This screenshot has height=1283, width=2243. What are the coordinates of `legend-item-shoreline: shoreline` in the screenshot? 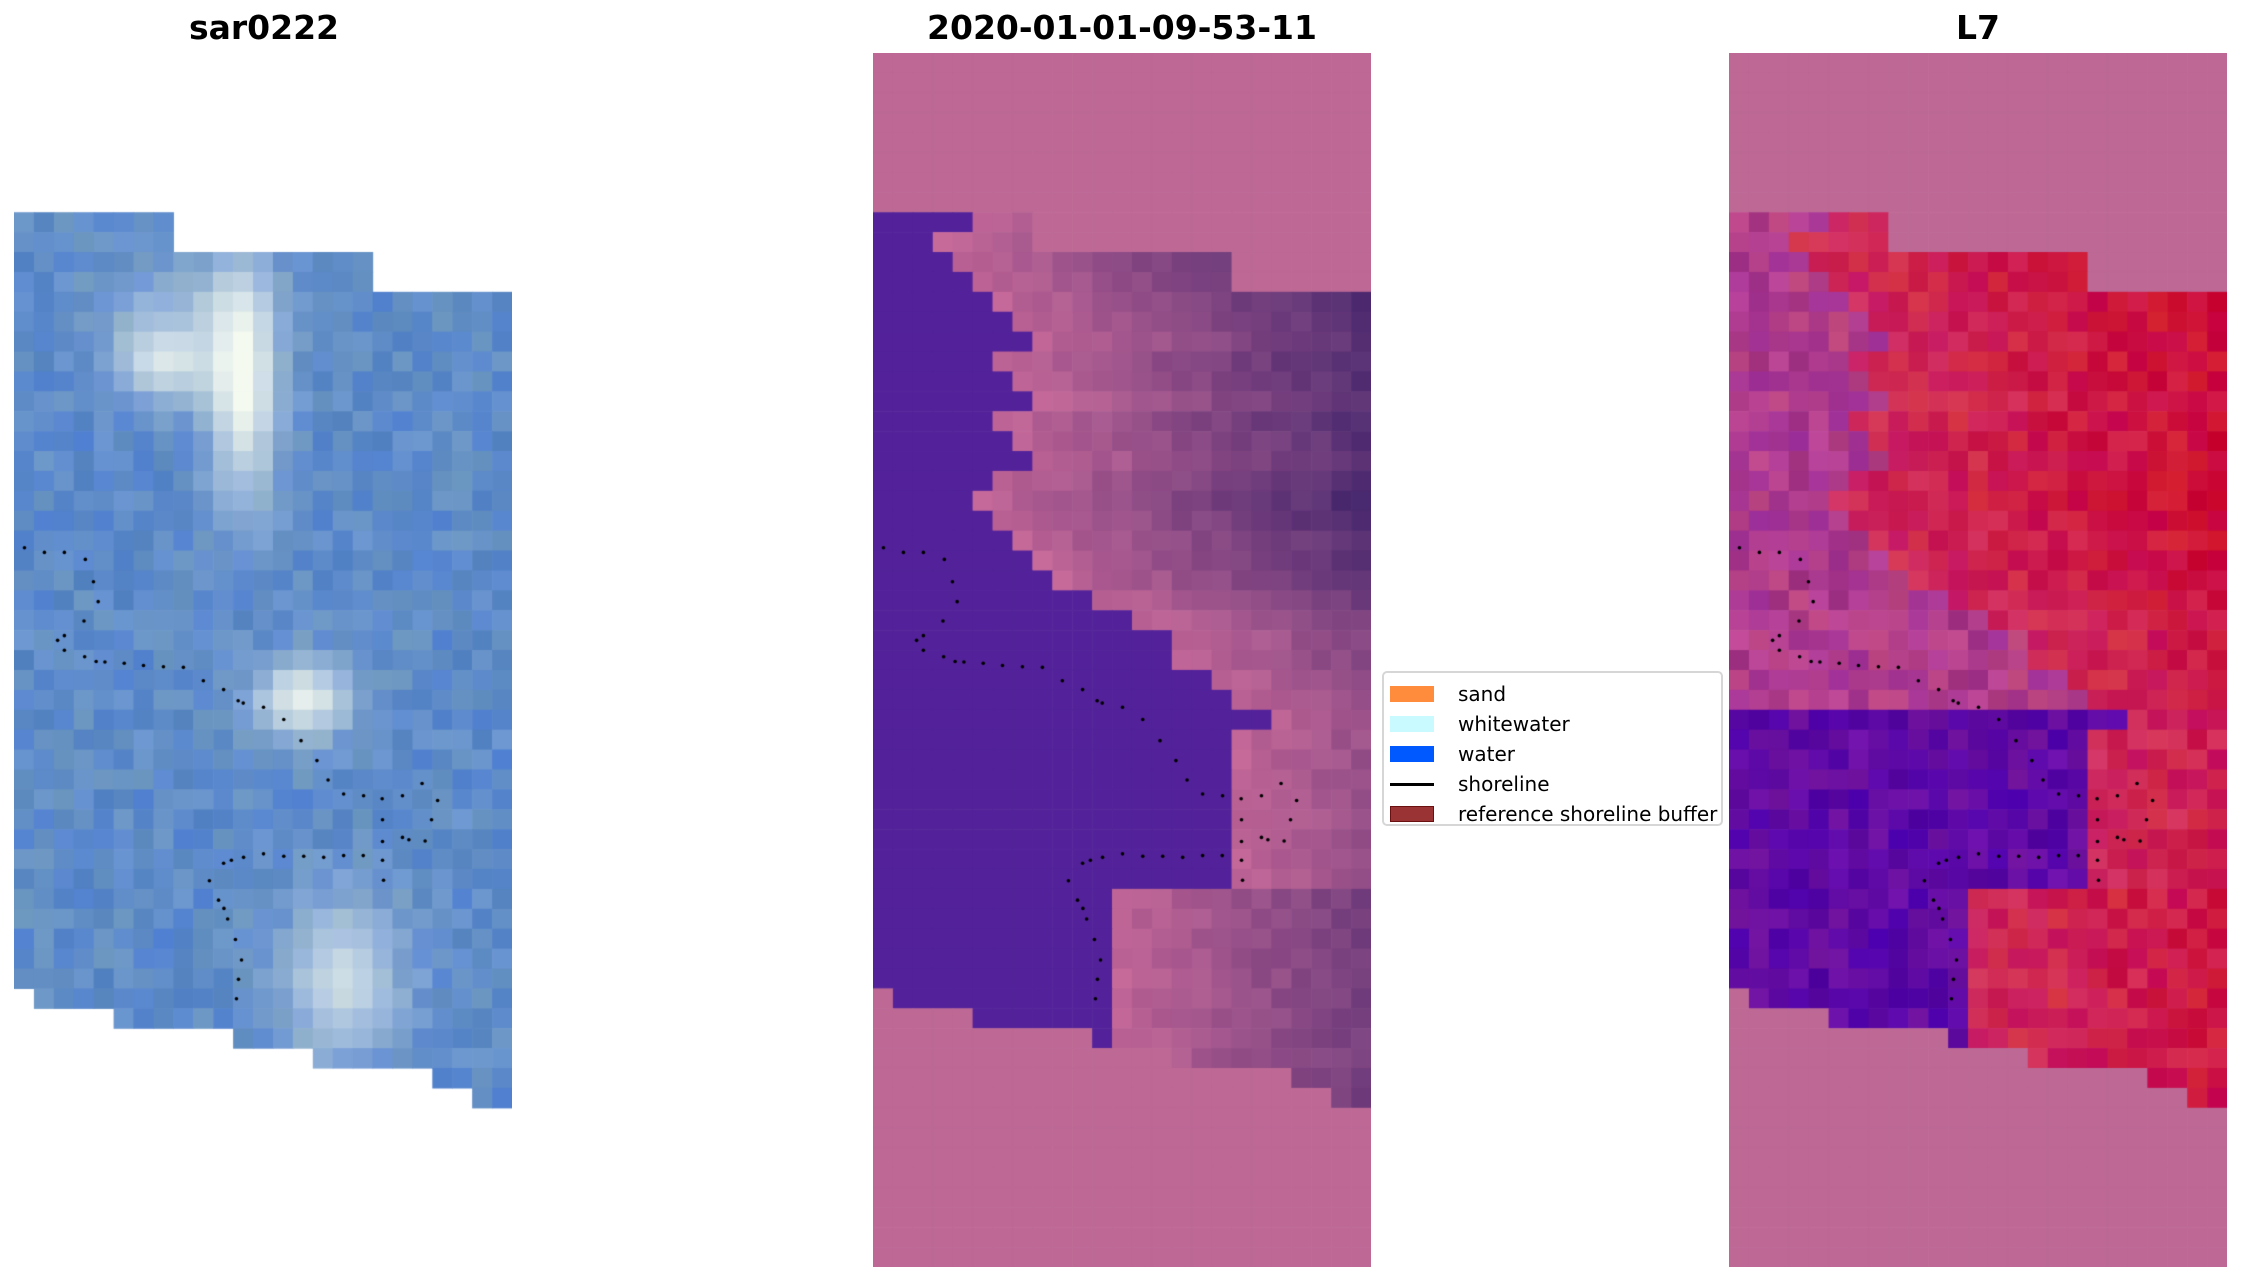 It's located at (1555, 784).